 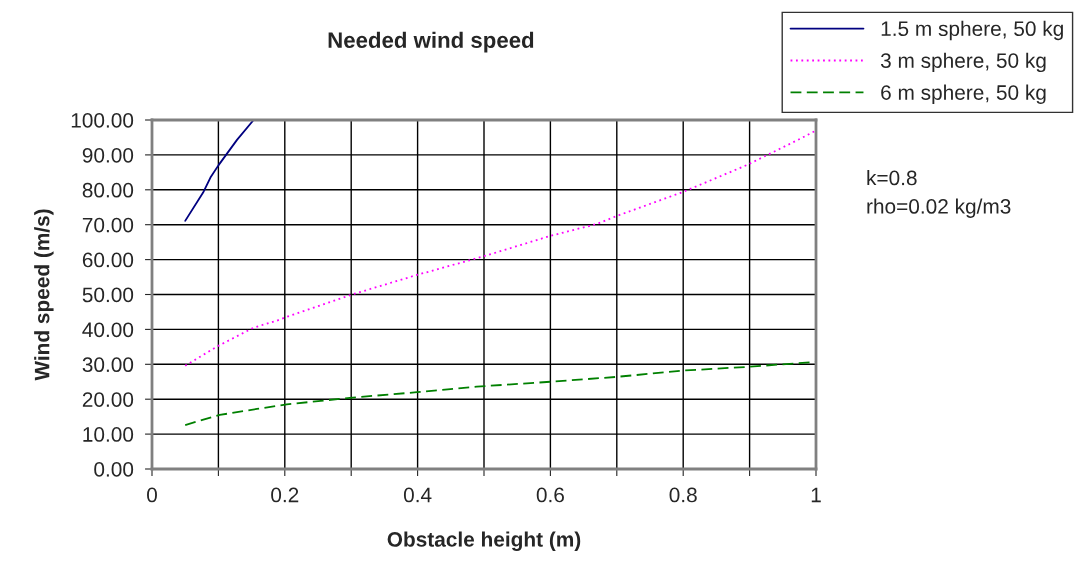 I want to click on y-tick-label: 100.00, so click(x=102, y=120).